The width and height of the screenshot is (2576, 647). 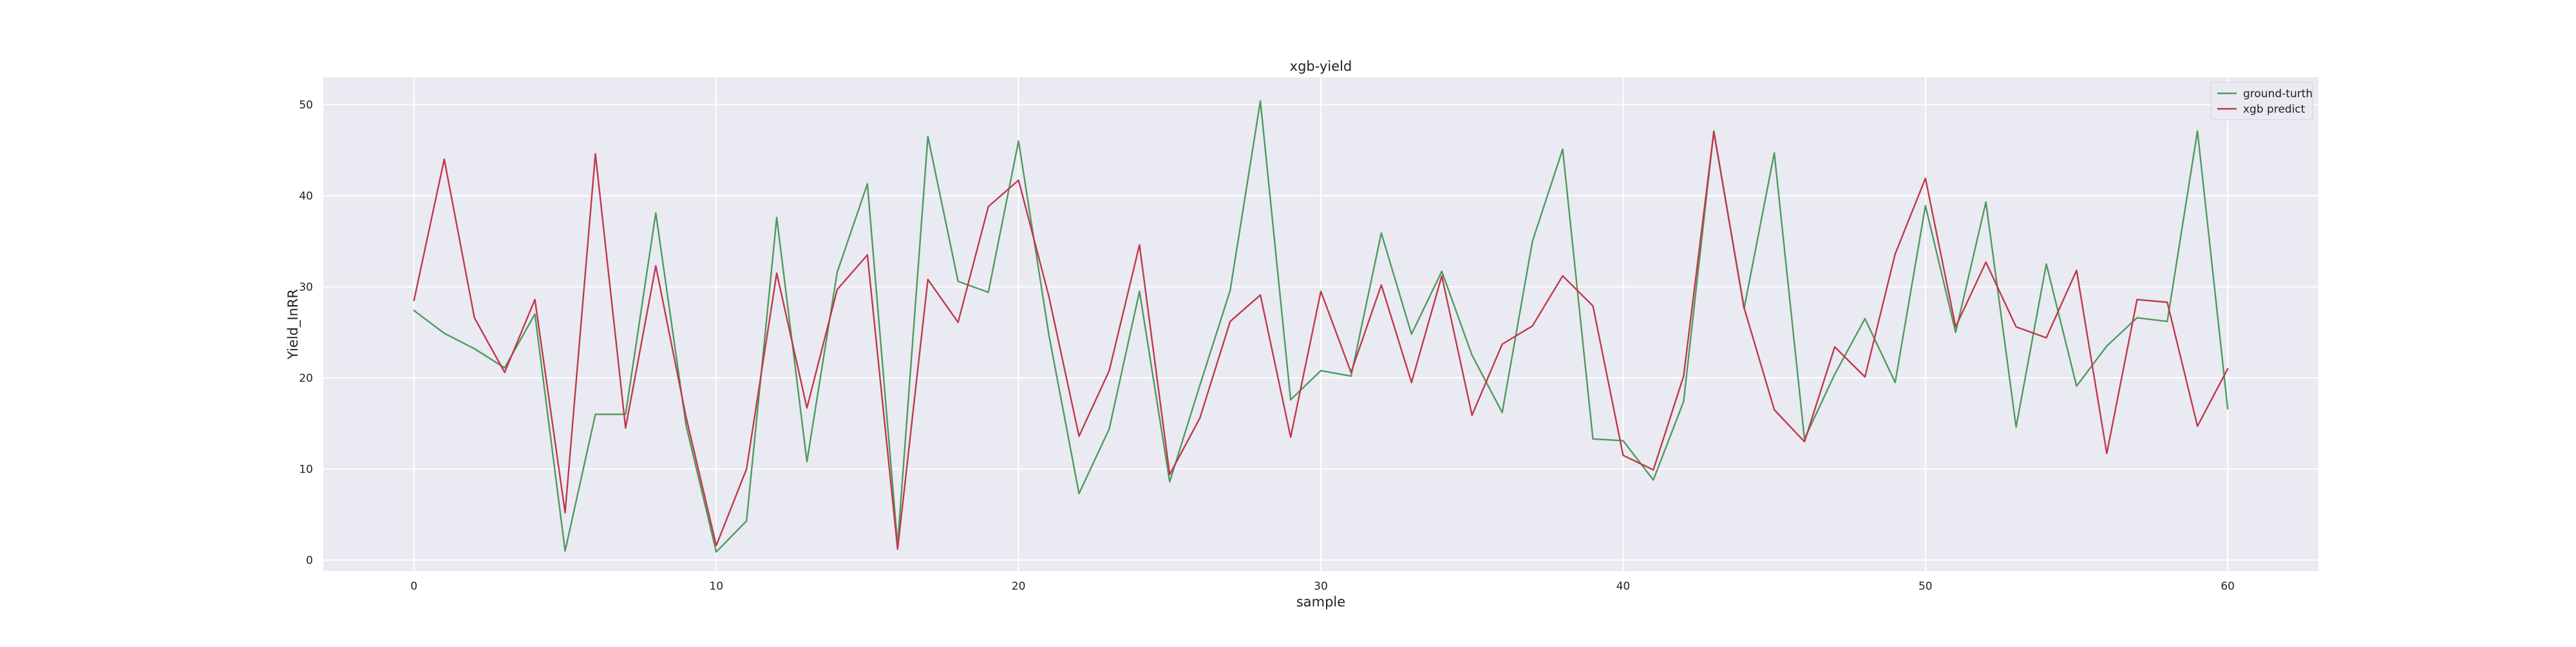 I want to click on x-tick-label: 40, so click(x=1624, y=586).